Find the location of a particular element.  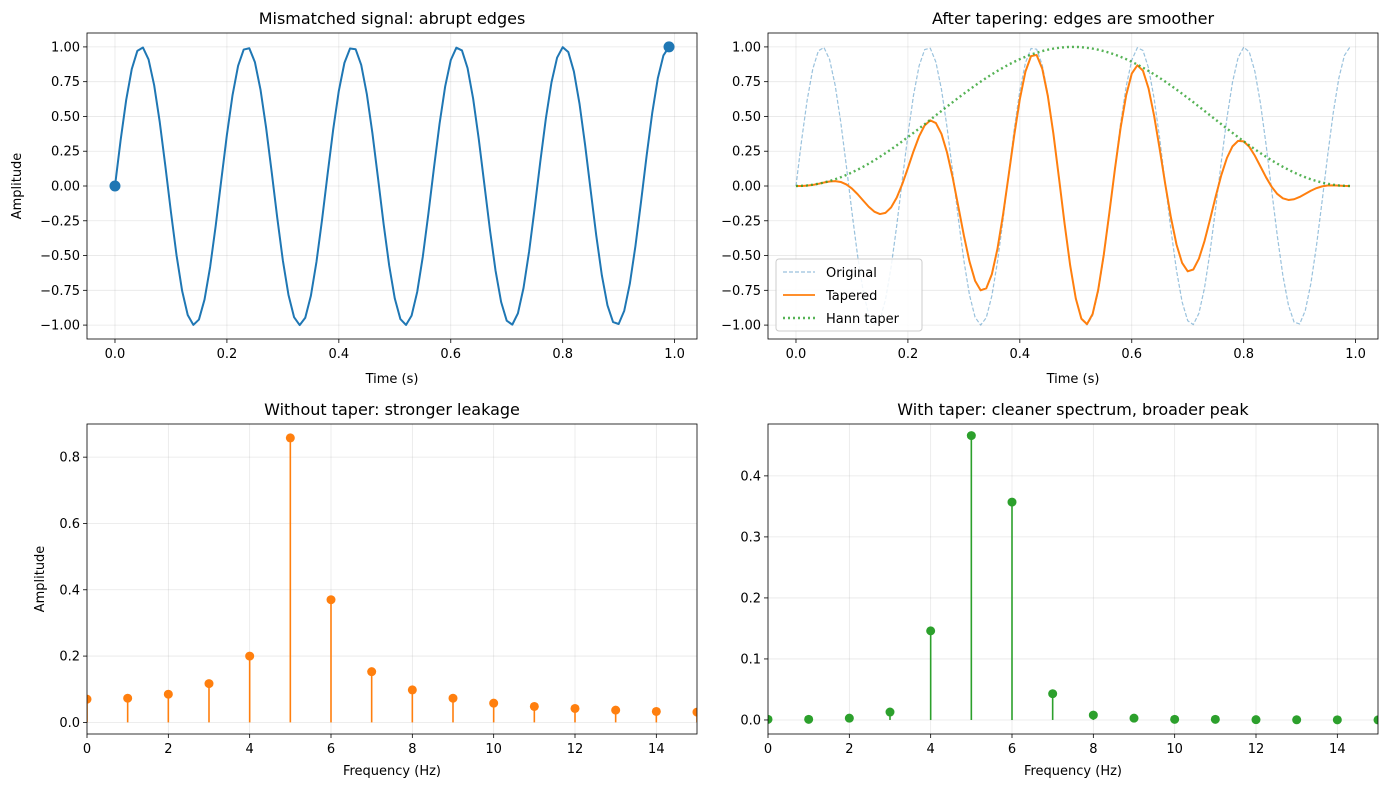

legend-label-hann: Hann taper is located at coordinates (863, 319).